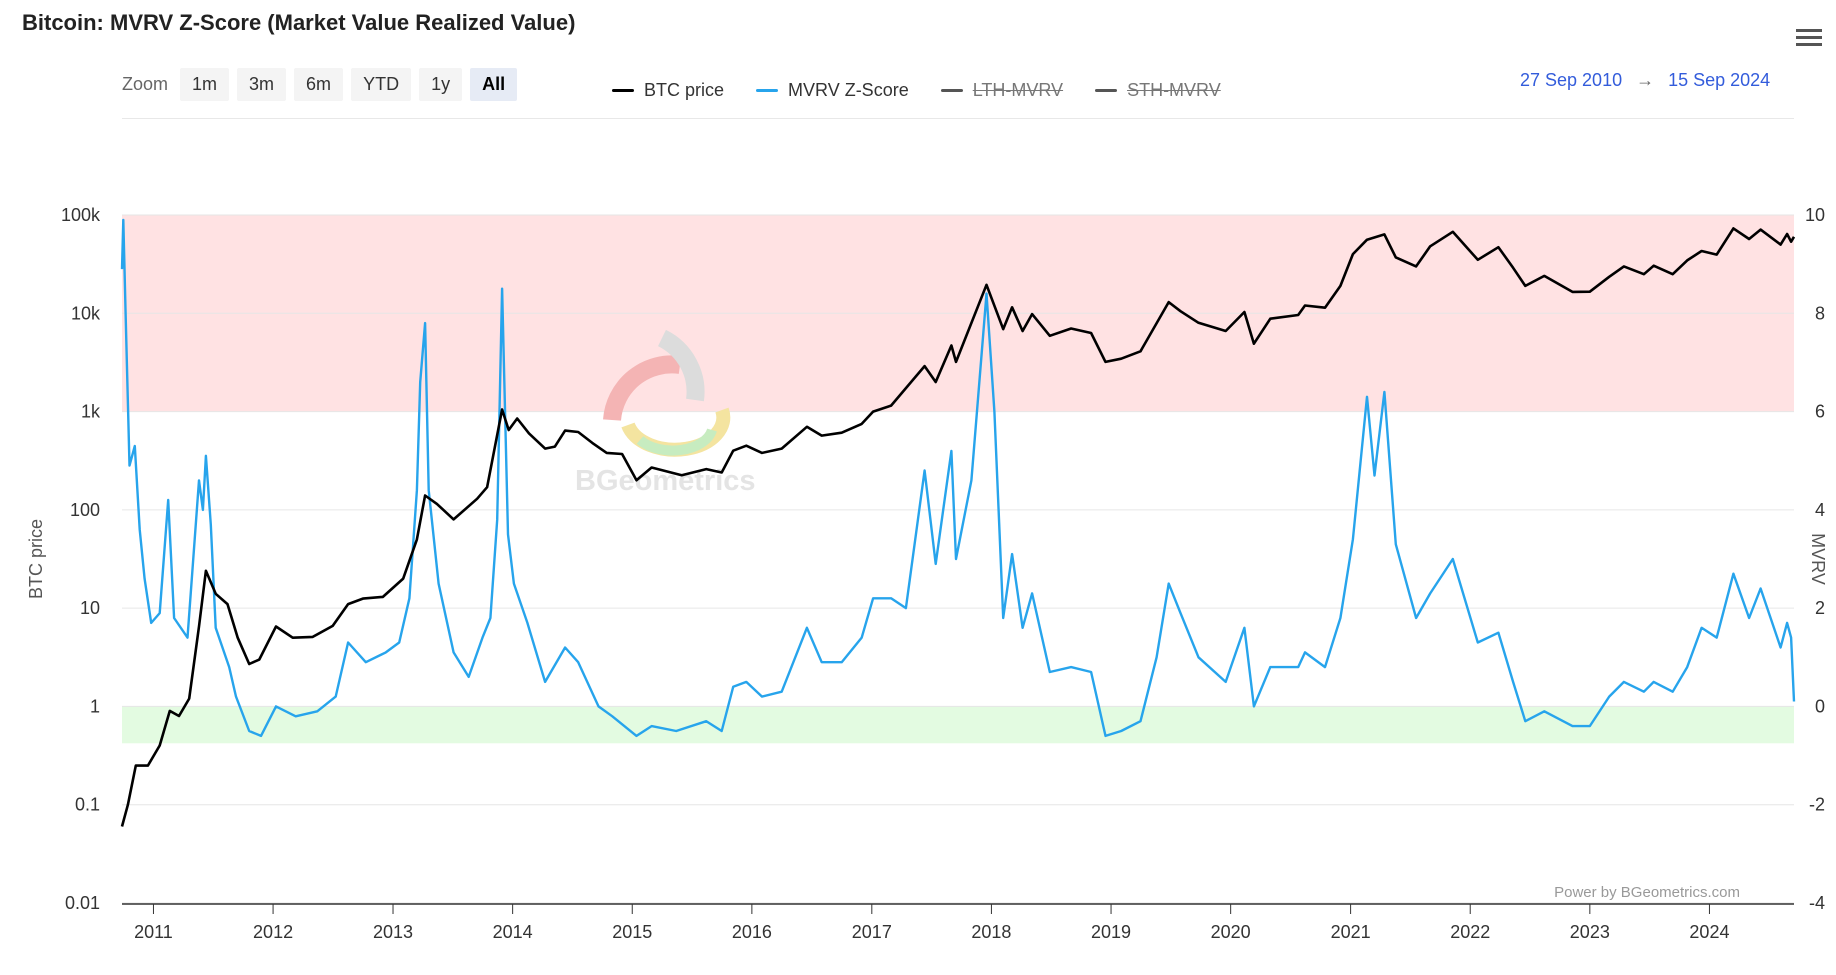 This screenshot has height=975, width=1836. What do you see at coordinates (205, 84) in the screenshot?
I see `zoom-1m-button: 1m` at bounding box center [205, 84].